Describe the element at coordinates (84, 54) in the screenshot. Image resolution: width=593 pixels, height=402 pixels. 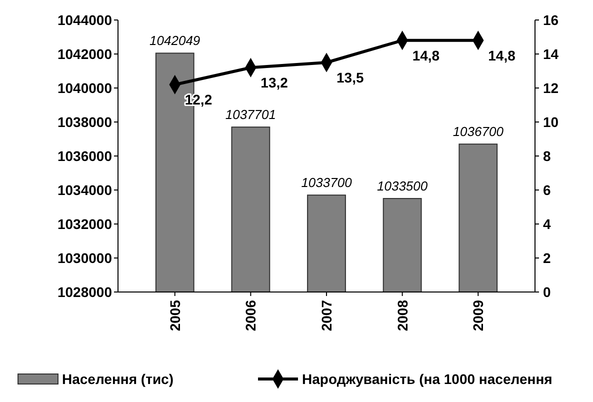
I see `y-tick-label: 1042000` at that location.